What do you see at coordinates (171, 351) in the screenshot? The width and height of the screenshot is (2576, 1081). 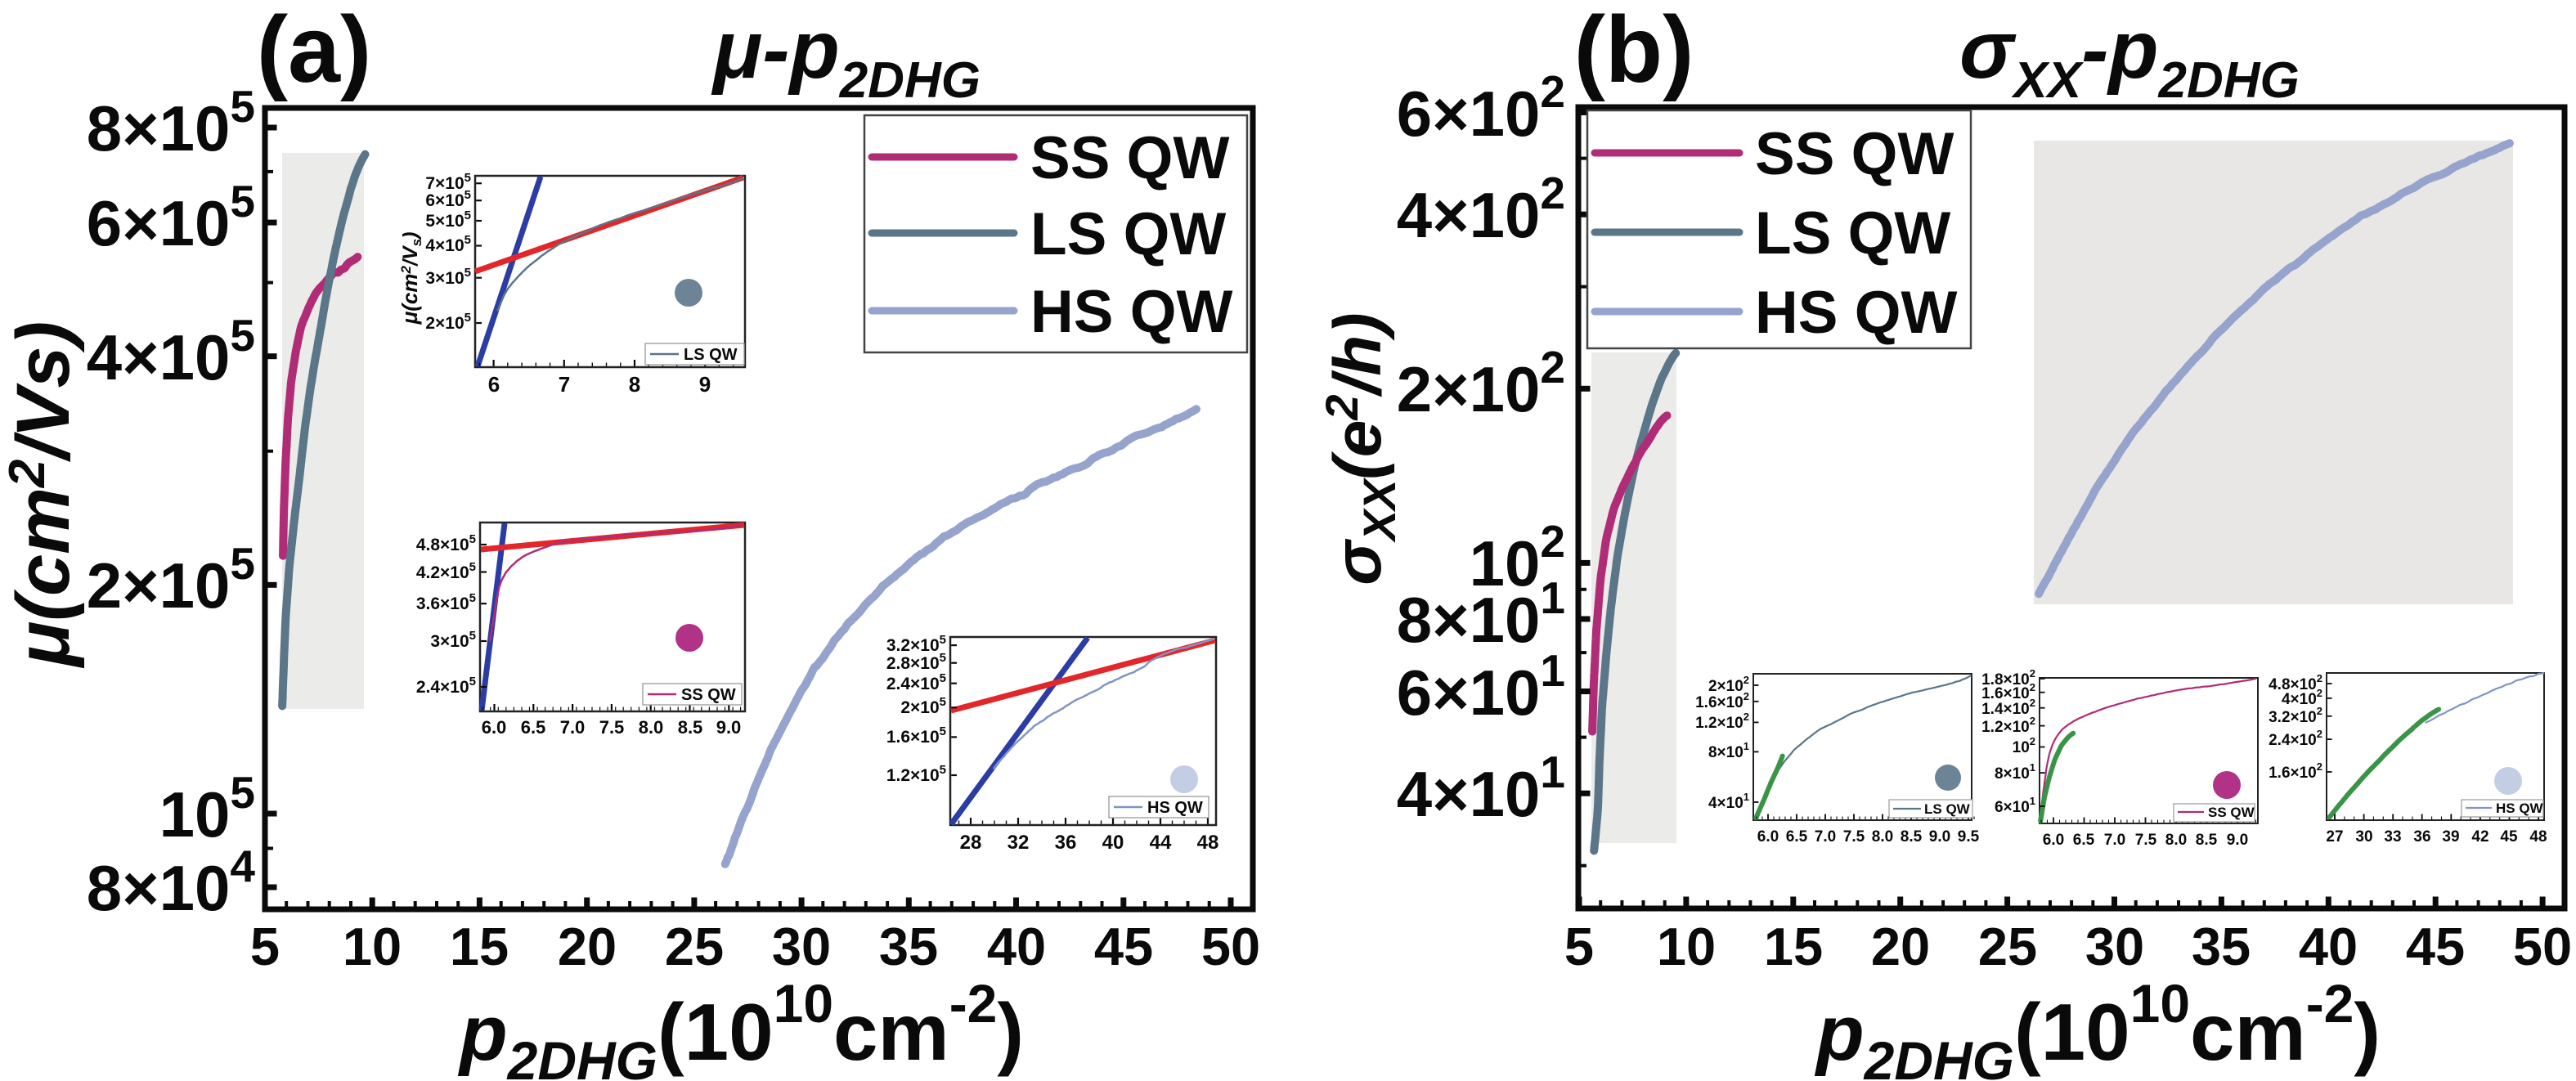 I see `svg-text: 4×10⁵` at bounding box center [171, 351].